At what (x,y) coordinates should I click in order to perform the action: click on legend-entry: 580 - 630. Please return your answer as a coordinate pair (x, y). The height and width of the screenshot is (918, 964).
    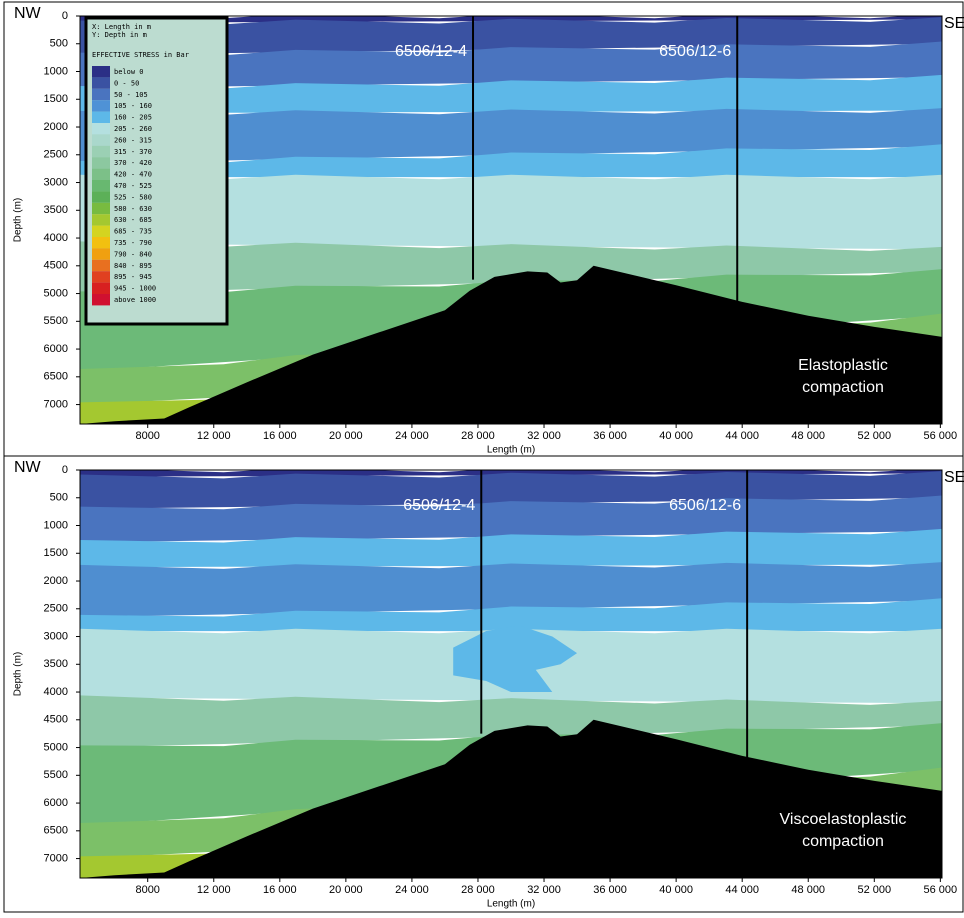
    Looking at the image, I should click on (133, 209).